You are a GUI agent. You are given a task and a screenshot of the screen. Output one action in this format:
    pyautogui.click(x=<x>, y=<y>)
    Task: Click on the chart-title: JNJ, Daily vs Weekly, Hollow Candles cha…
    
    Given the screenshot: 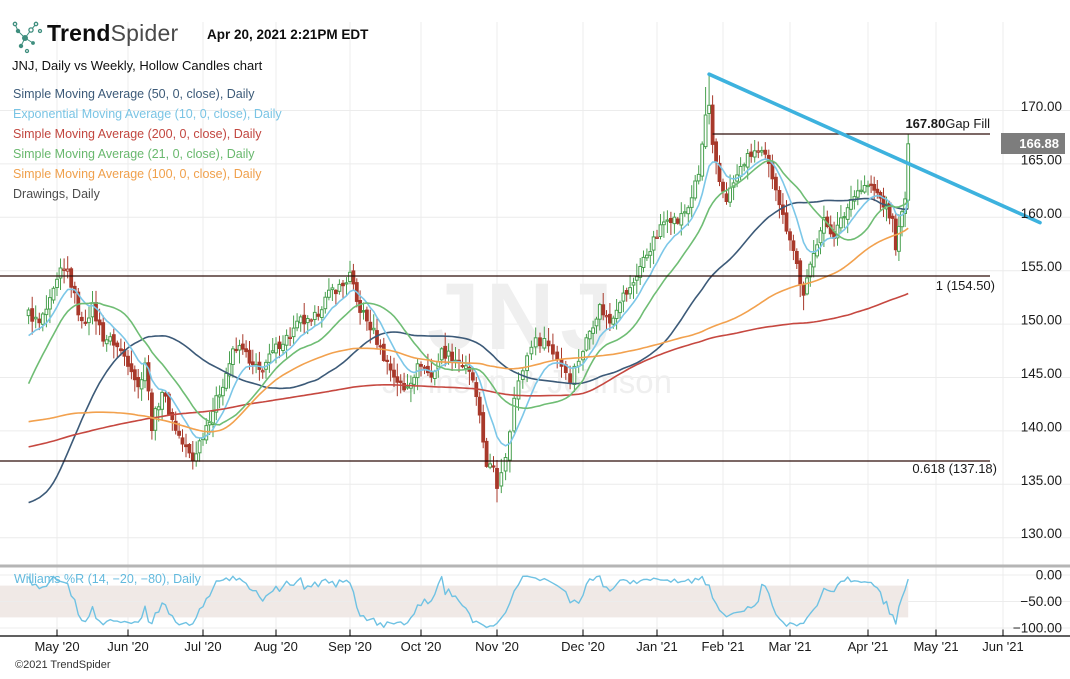 What is the action you would take?
    pyautogui.click(x=137, y=65)
    